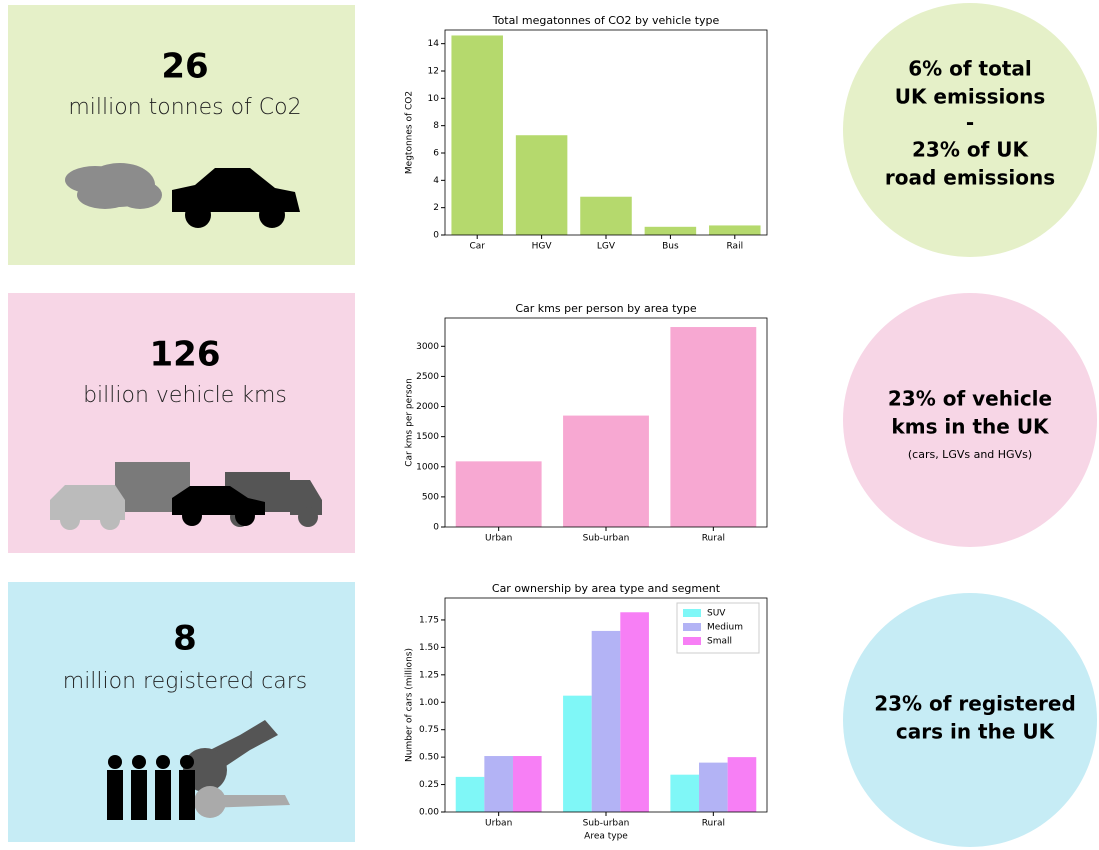 Image resolution: width=1099 pixels, height=850 pixels. What do you see at coordinates (185, 355) in the screenshot?
I see `big-number: 126` at bounding box center [185, 355].